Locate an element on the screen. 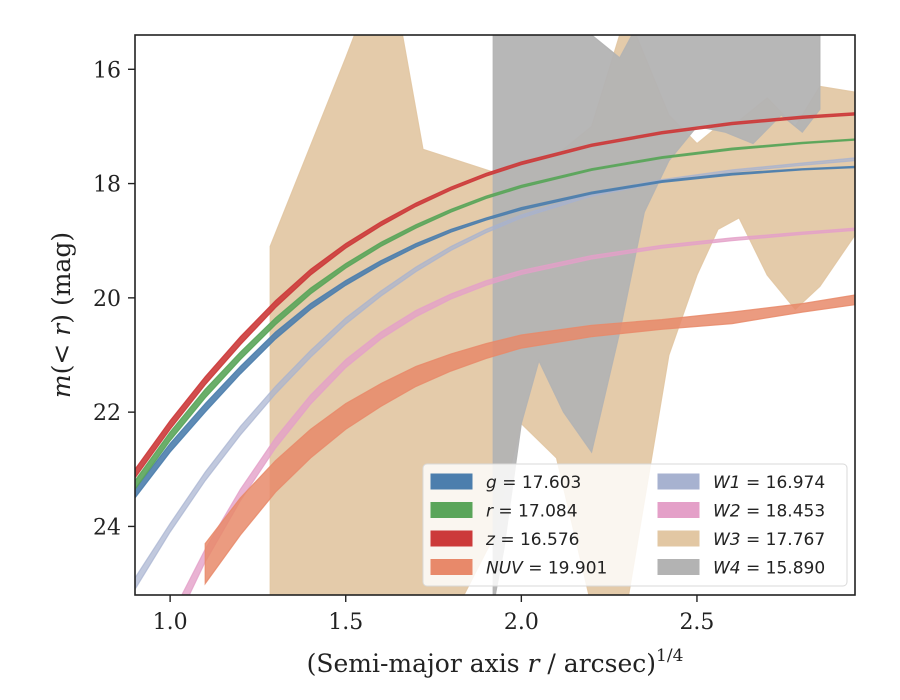 The image size is (900, 700). legend-box is located at coordinates (635, 525).